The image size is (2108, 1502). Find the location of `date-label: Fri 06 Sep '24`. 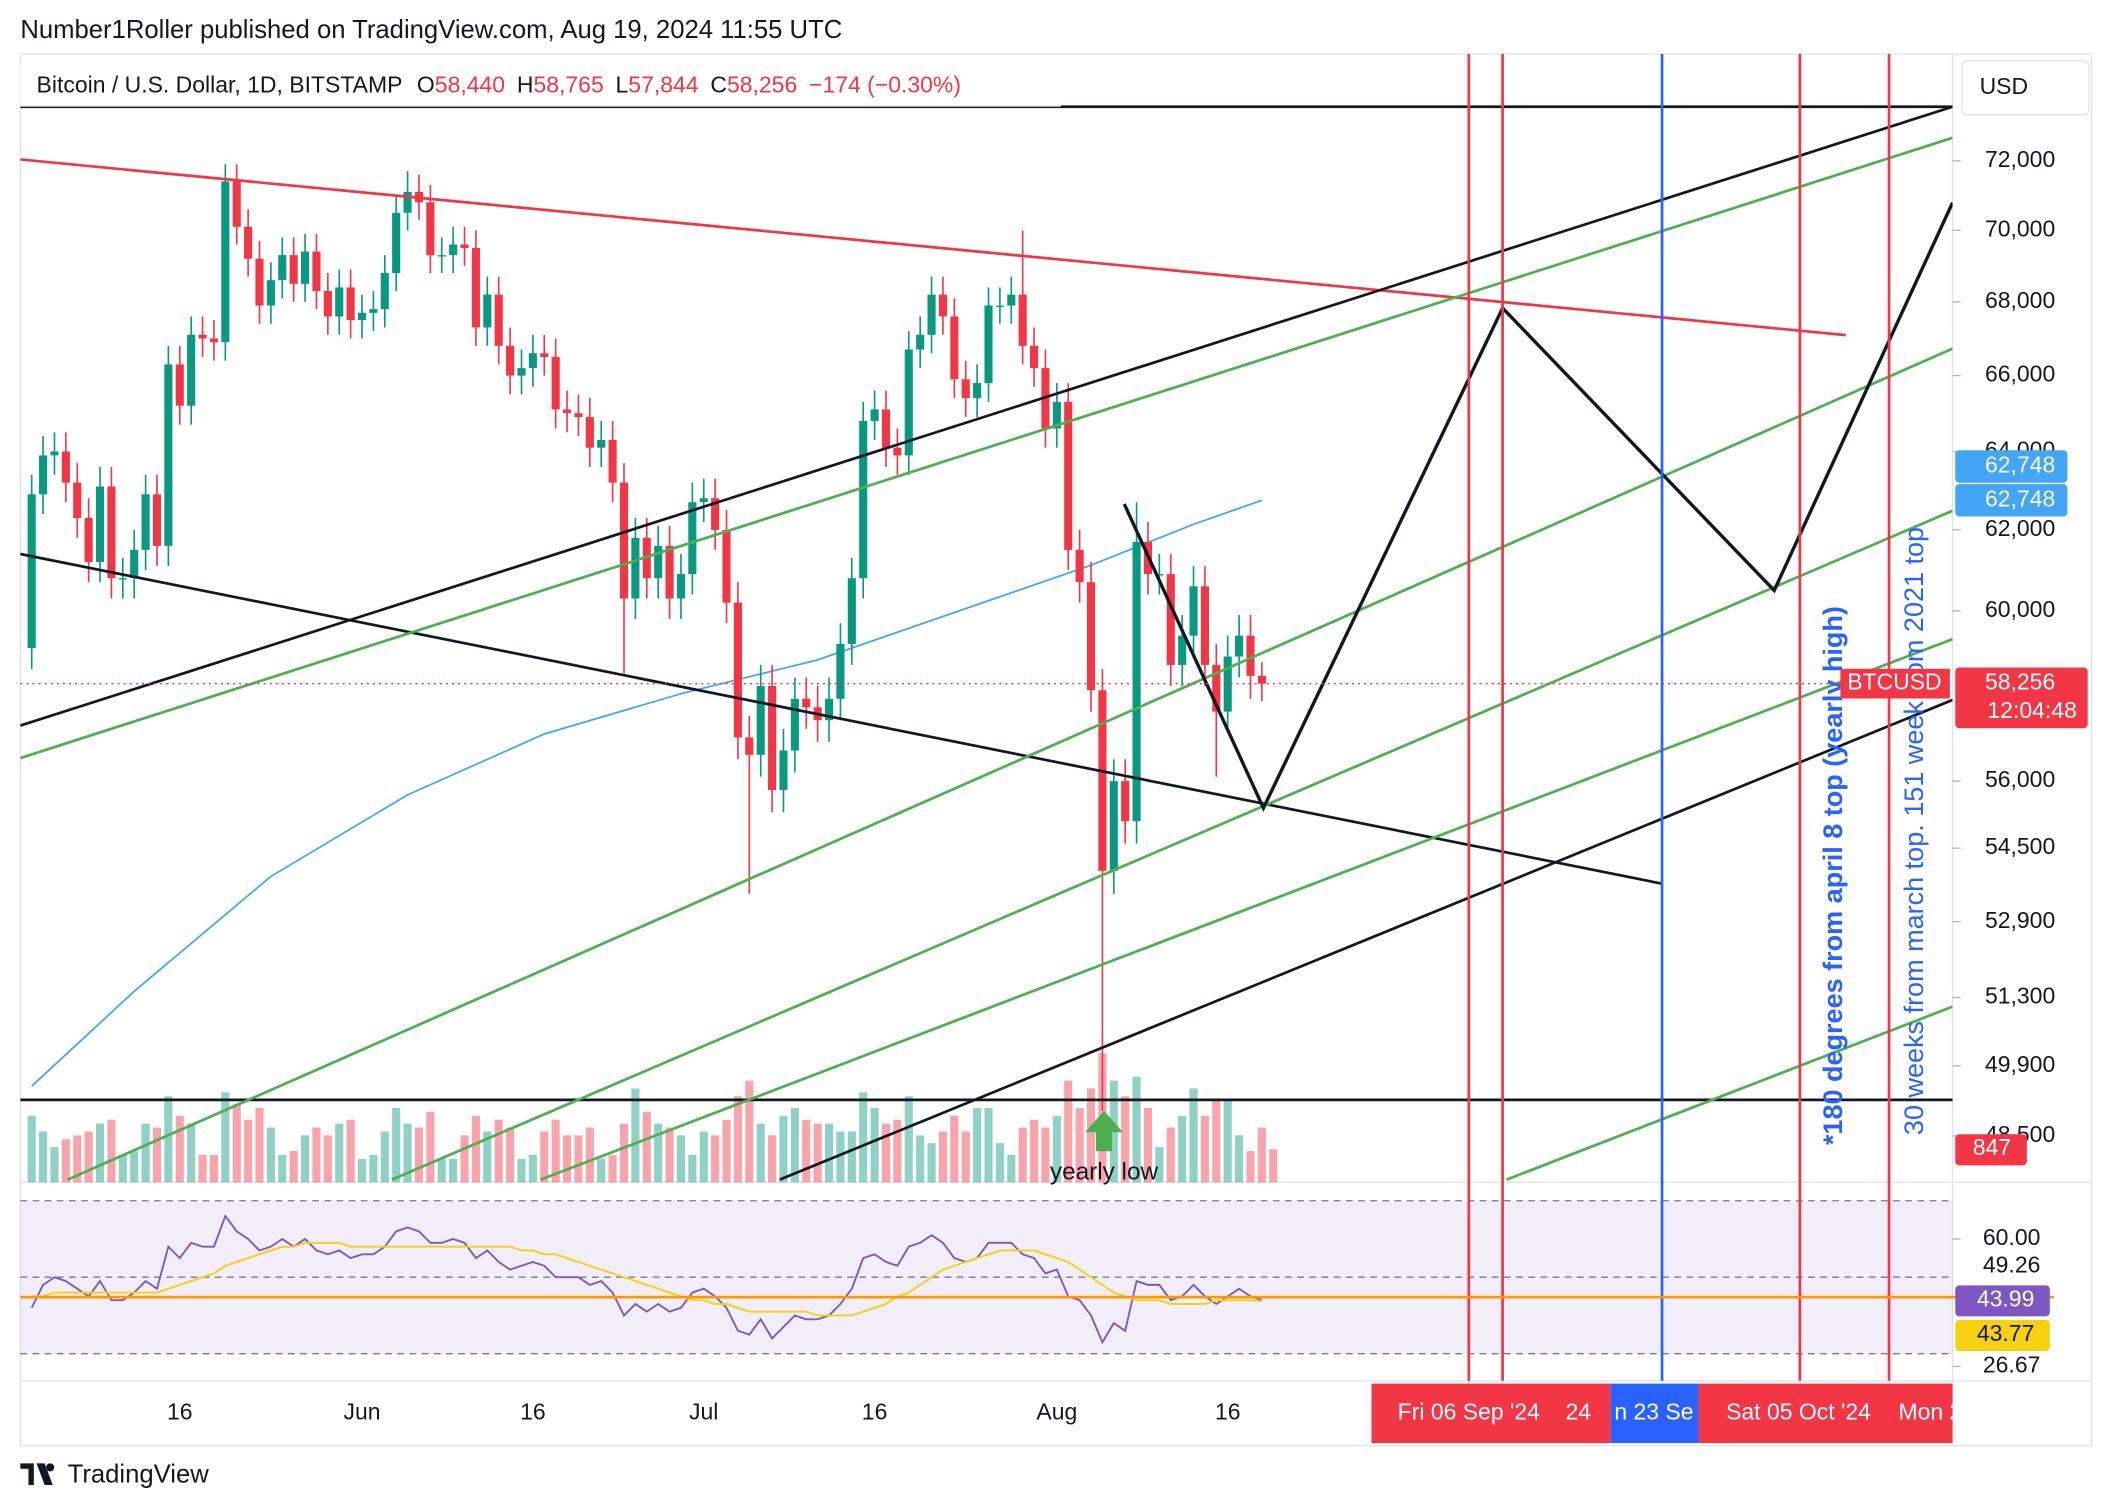

date-label: Fri 06 Sep '24 is located at coordinates (1469, 1411).